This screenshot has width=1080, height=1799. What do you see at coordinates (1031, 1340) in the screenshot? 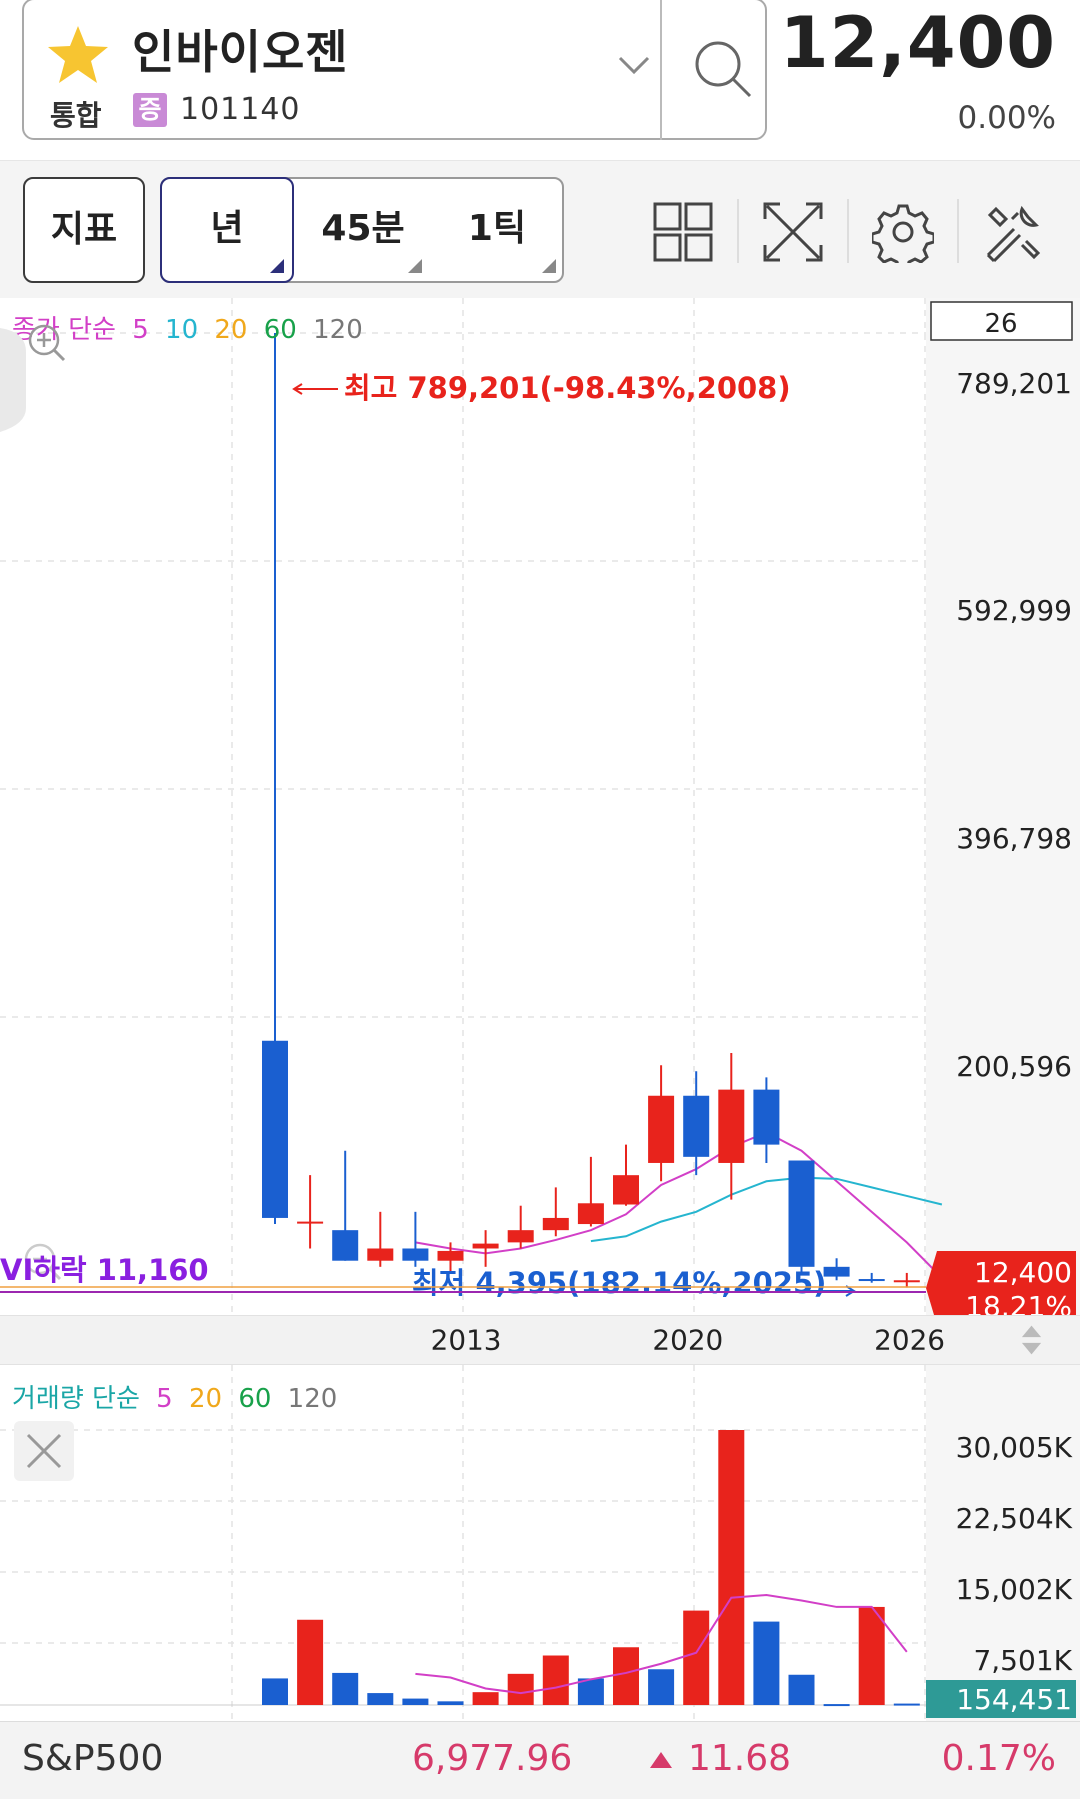
I see `scroll-arrows-icon` at bounding box center [1031, 1340].